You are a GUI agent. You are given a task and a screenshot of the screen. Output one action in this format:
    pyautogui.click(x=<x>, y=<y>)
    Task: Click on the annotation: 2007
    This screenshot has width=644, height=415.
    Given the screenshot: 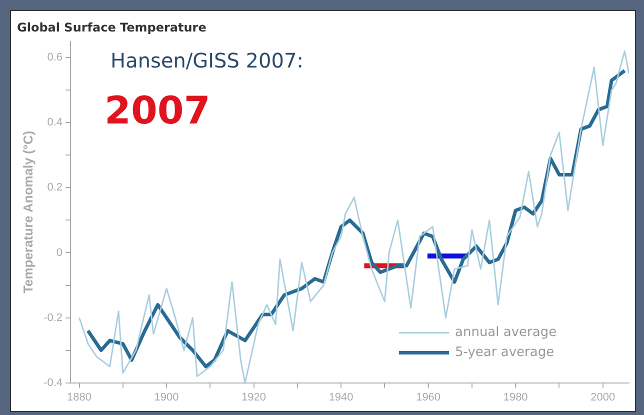 What is the action you would take?
    pyautogui.click(x=157, y=110)
    